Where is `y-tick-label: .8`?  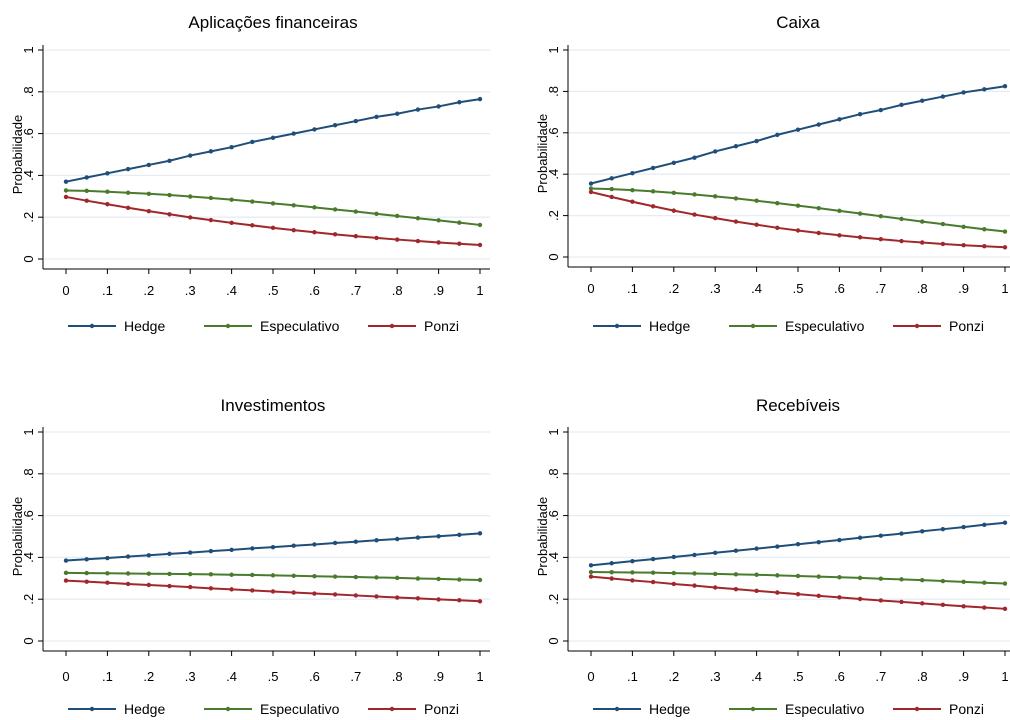 y-tick-label: .8 is located at coordinates (28, 91).